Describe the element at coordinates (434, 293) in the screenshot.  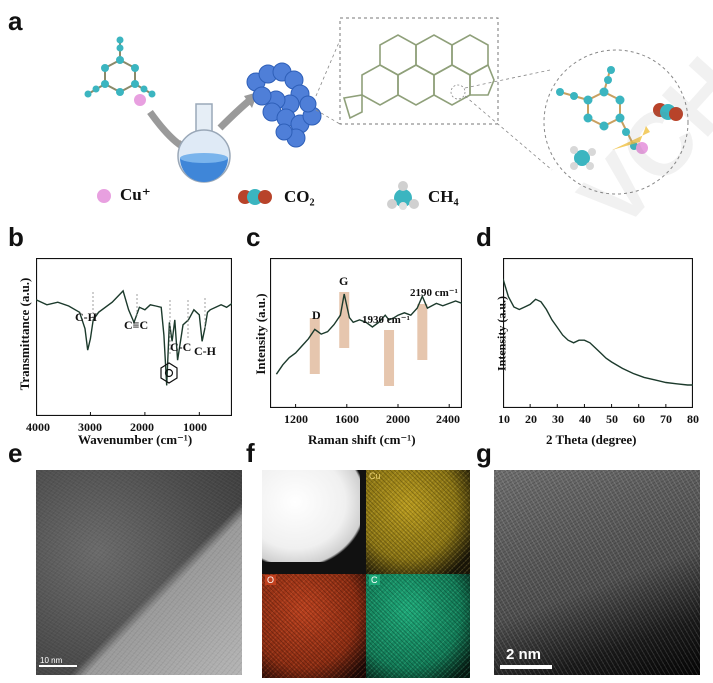
I see `raman-annotation-2190: 2190 cm⁻¹` at that location.